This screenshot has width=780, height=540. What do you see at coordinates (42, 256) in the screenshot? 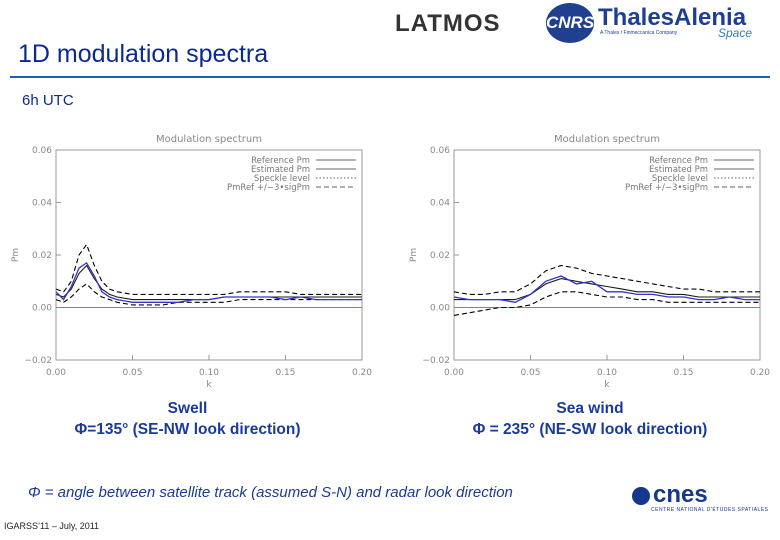
I see `left-chart-ytick-label: 0.02` at bounding box center [42, 256].